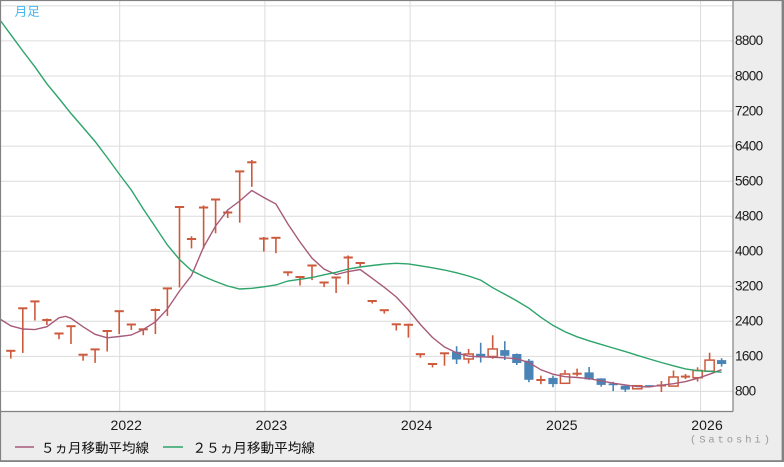  What do you see at coordinates (745, 391) in the screenshot?
I see `svg-text: 800` at bounding box center [745, 391].